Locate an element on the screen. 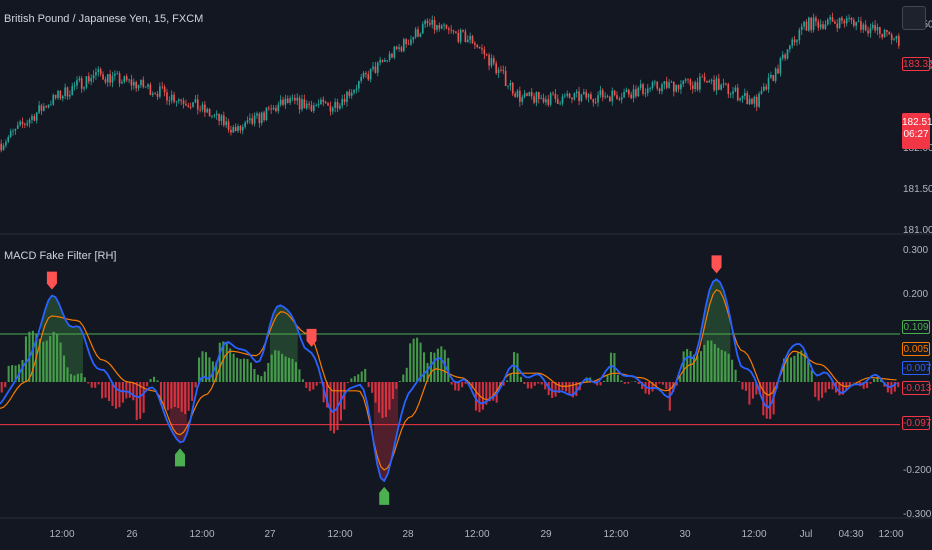  symbol-title: British Pound / Japanese Yen, 15, FXCM is located at coordinates (104, 19).